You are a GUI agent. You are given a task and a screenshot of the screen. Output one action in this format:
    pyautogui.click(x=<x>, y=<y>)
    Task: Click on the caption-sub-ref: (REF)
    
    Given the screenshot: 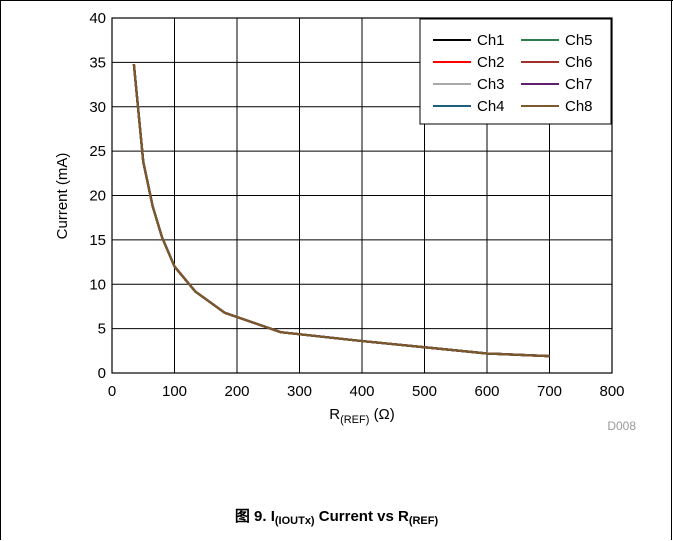 What is the action you would take?
    pyautogui.click(x=423, y=521)
    